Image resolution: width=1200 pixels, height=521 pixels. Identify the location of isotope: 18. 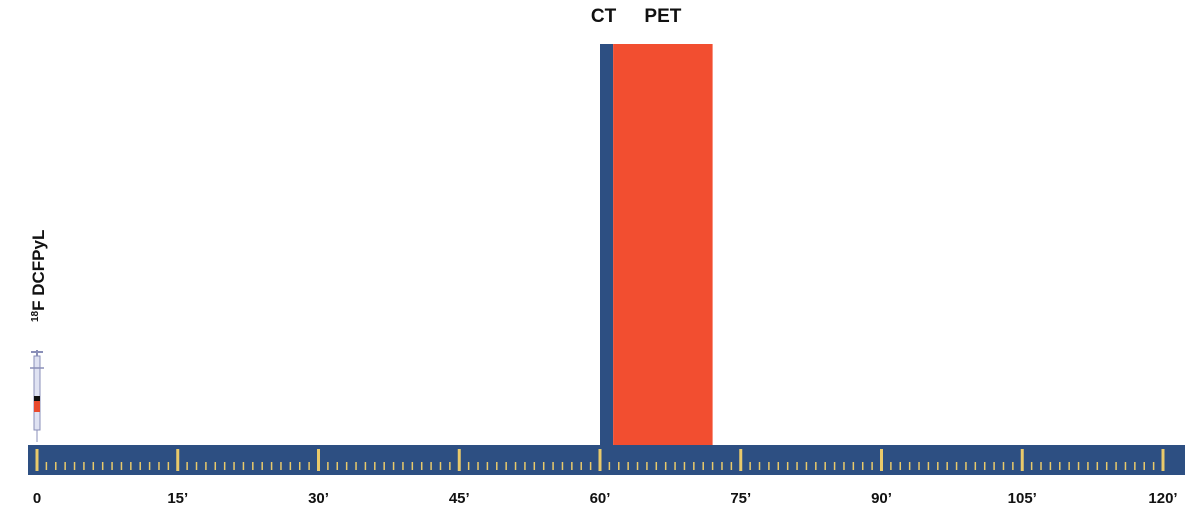
(35, 316).